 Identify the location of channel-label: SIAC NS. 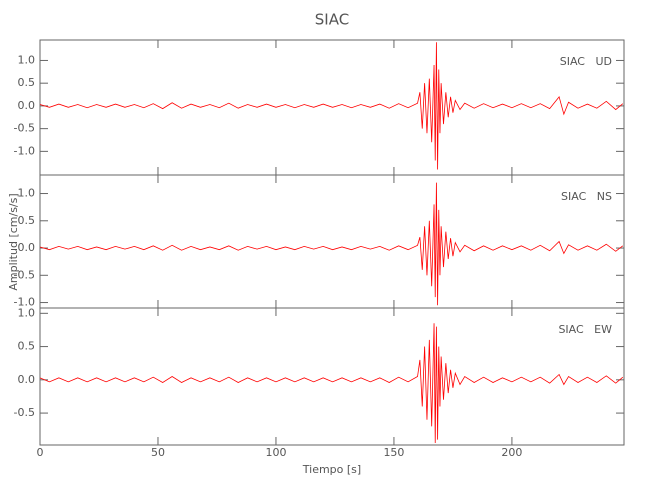
(586, 196).